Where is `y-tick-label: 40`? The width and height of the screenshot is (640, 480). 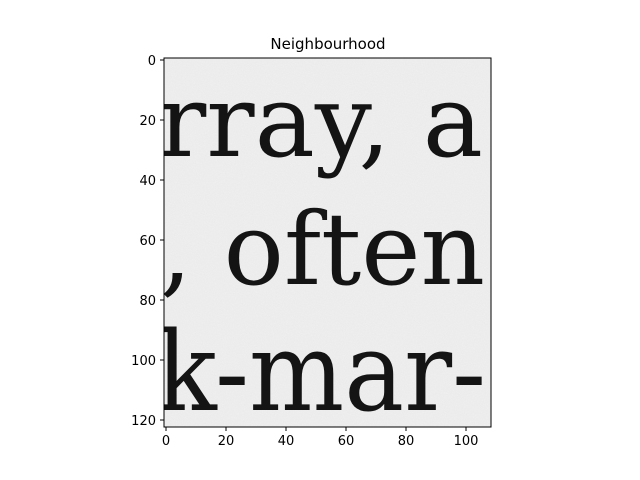
y-tick-label: 40 is located at coordinates (147, 181).